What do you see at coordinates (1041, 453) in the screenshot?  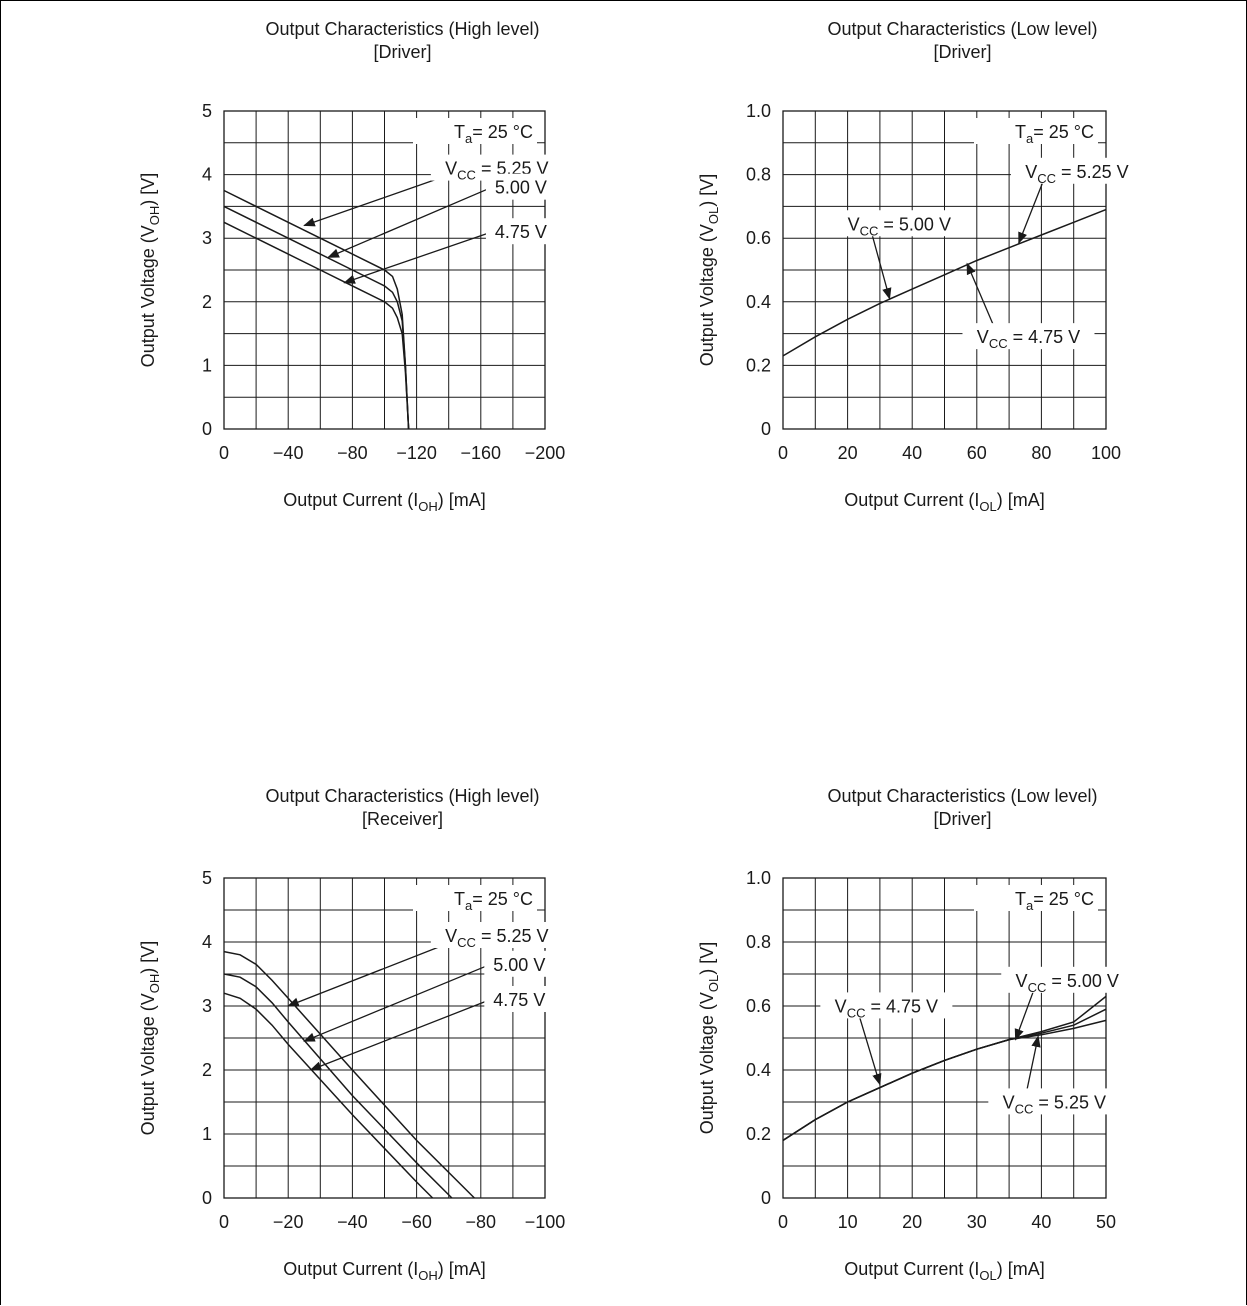 I see `x-tick-label: 80` at bounding box center [1041, 453].